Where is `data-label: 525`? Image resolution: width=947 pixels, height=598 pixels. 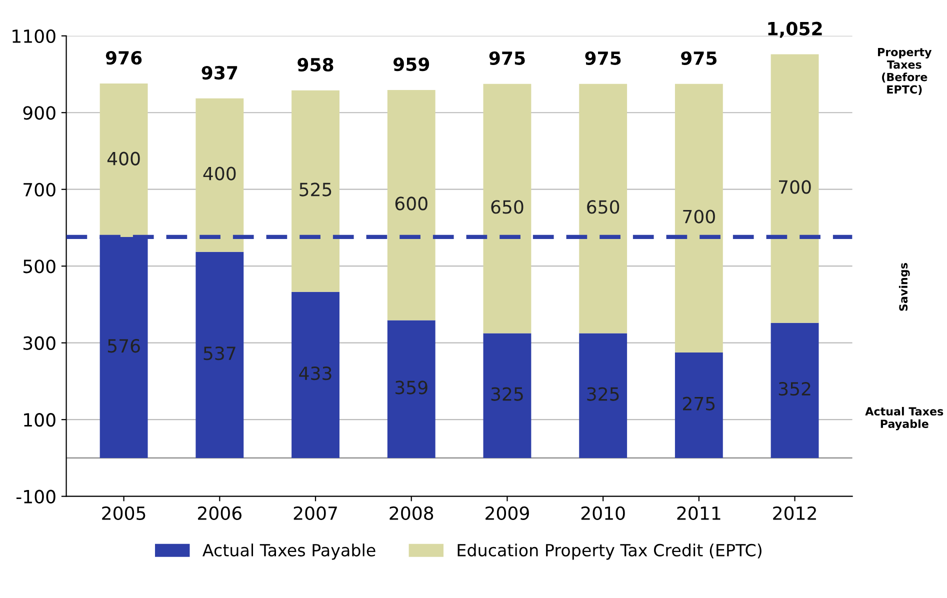 data-label: 525 is located at coordinates (316, 189).